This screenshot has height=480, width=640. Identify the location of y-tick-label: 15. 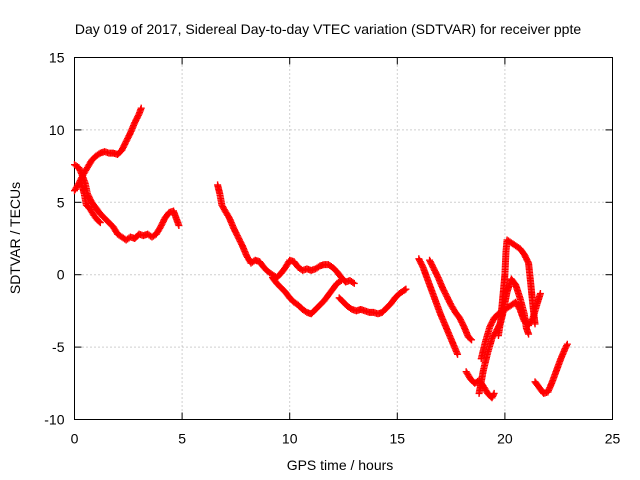
(57, 58).